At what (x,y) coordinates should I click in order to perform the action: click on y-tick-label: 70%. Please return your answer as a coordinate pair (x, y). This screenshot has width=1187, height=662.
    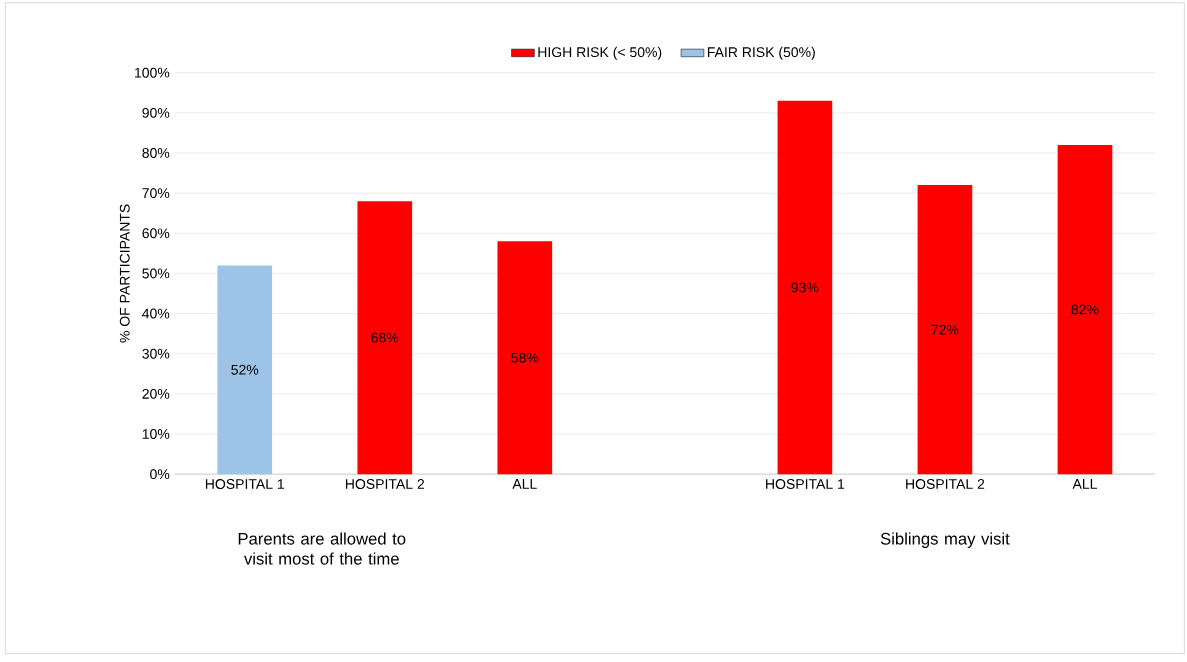
    Looking at the image, I should click on (156, 193).